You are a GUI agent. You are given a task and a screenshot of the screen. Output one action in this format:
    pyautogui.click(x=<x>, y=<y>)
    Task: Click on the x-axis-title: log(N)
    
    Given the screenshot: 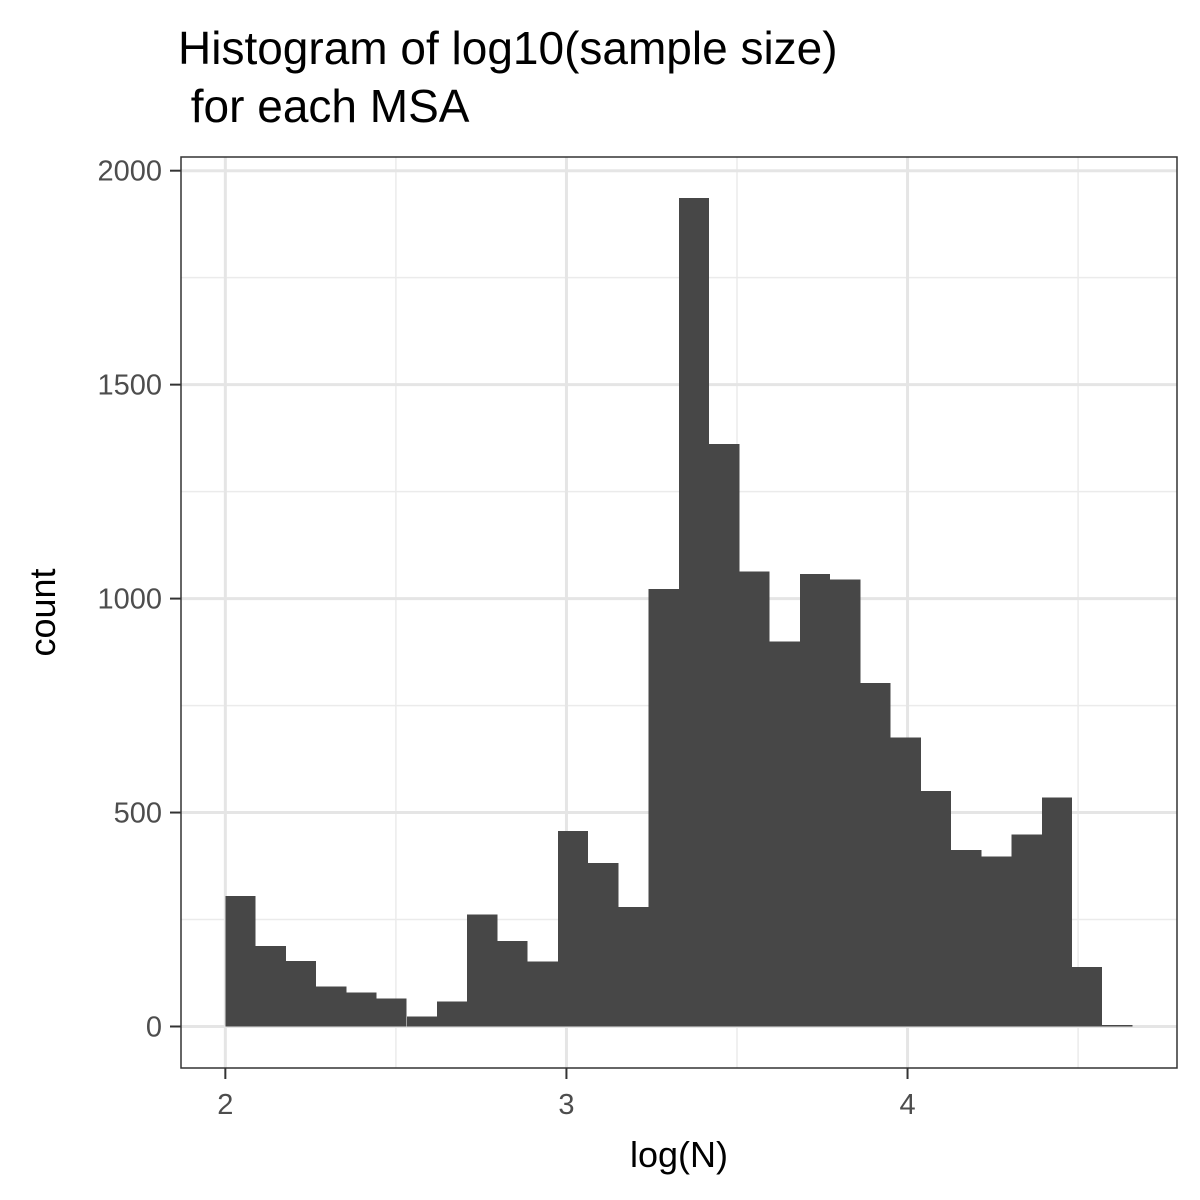 What is the action you would take?
    pyautogui.click(x=679, y=1154)
    